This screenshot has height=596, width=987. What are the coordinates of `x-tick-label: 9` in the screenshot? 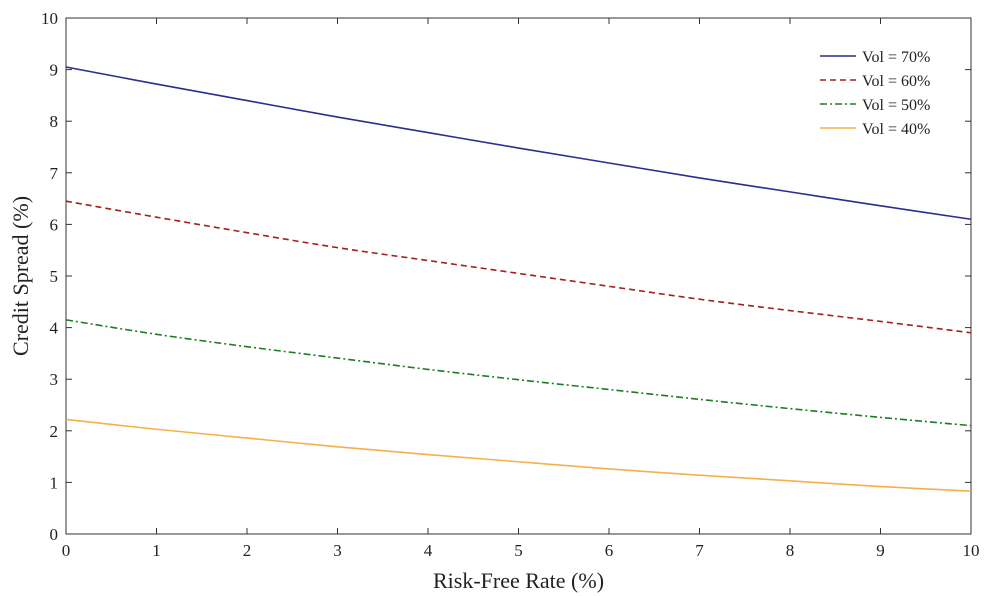 It's located at (880, 550).